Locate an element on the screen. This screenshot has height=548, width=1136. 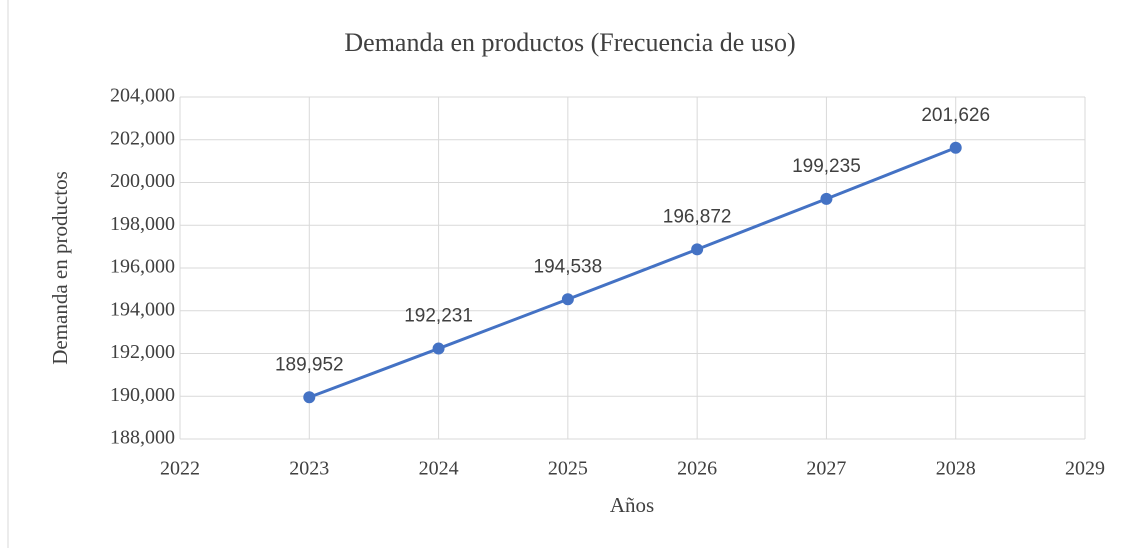
x-tick-label: 2022 is located at coordinates (180, 469).